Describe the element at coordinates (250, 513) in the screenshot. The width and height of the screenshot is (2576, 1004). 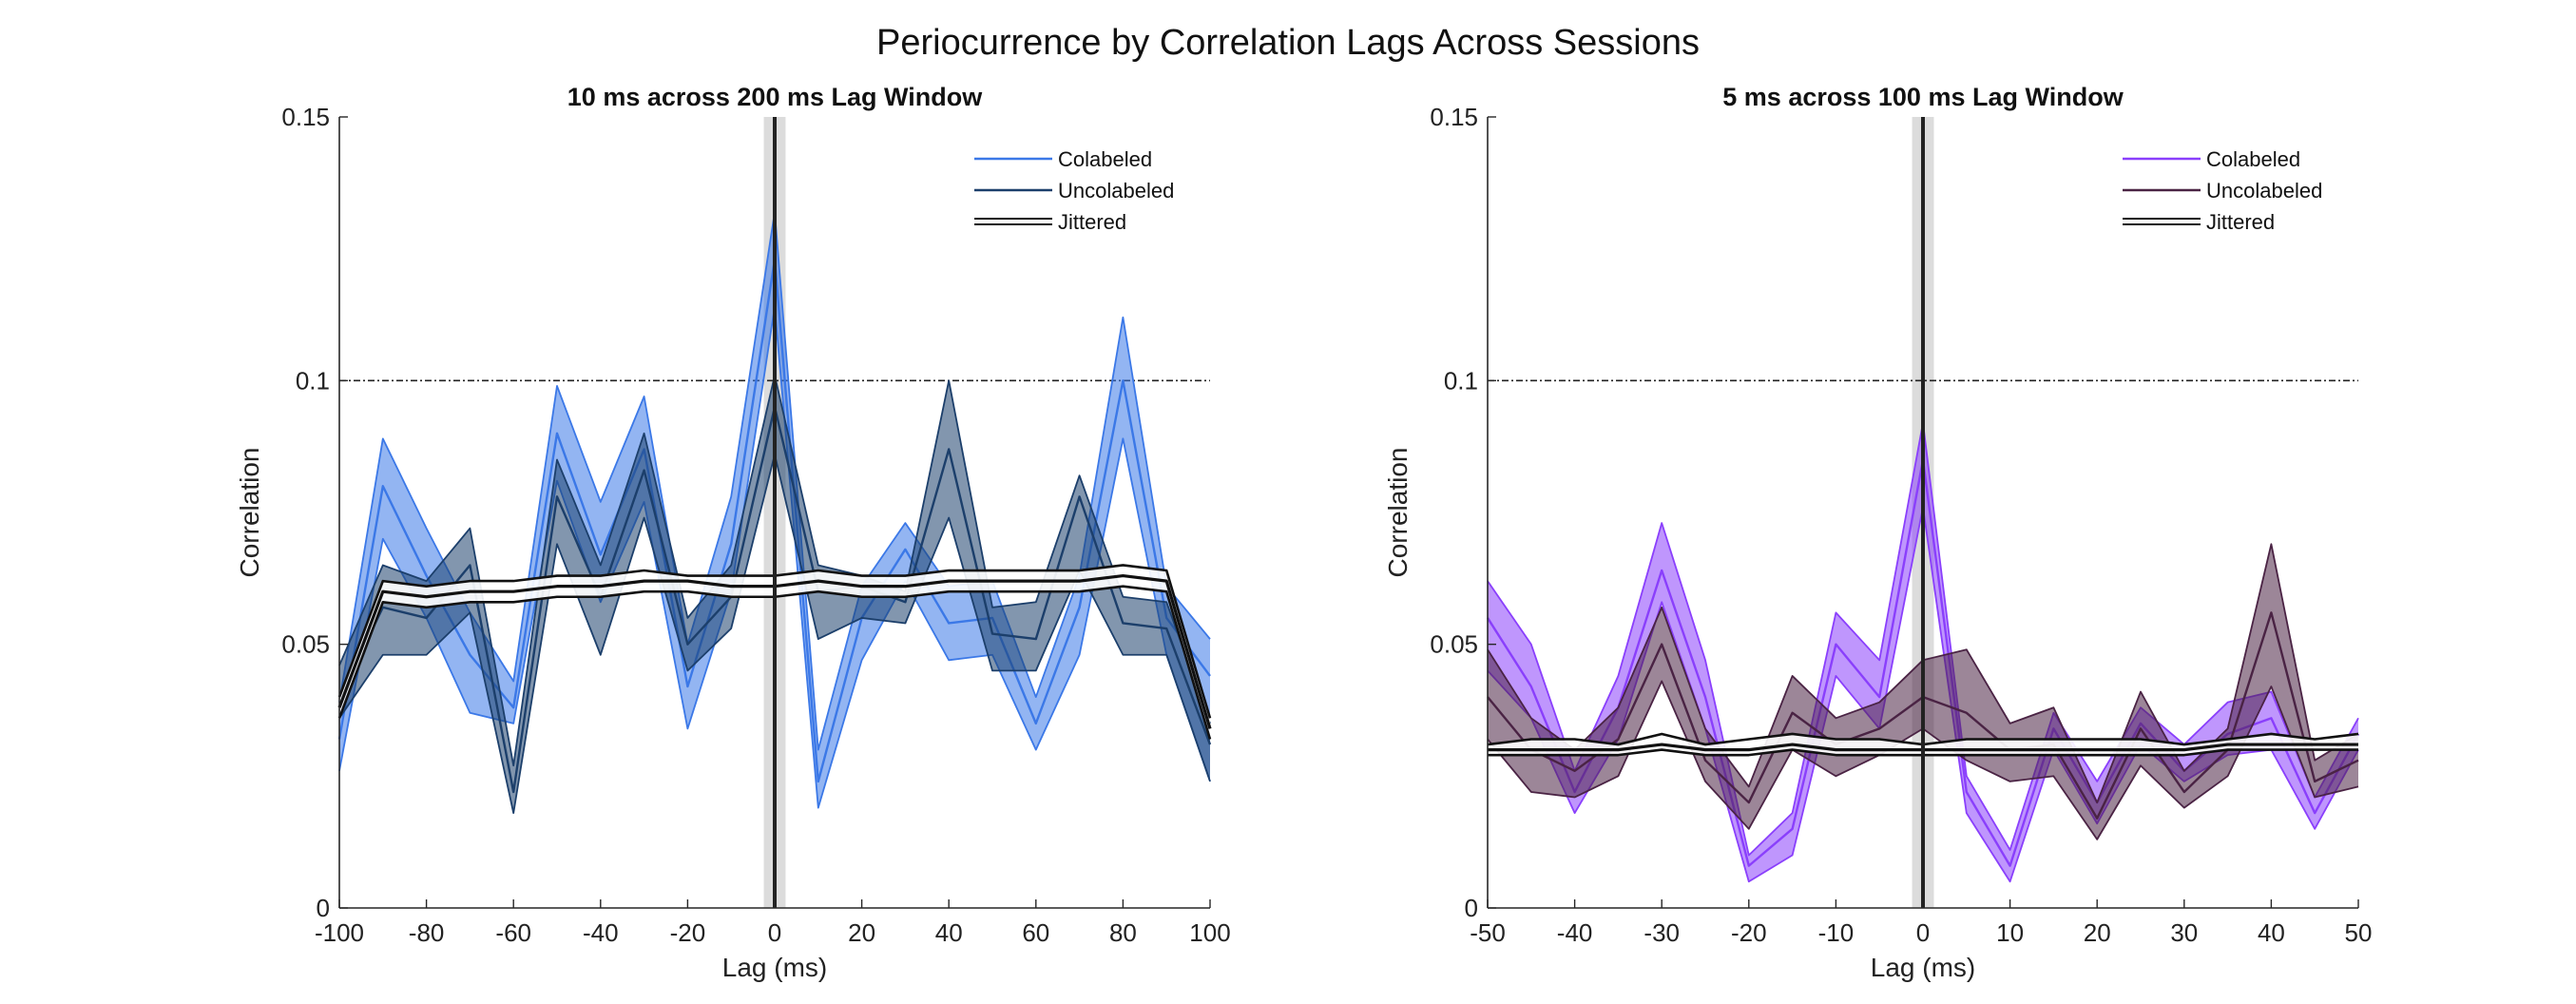
I see `left-y-axis-label: Correlation` at that location.